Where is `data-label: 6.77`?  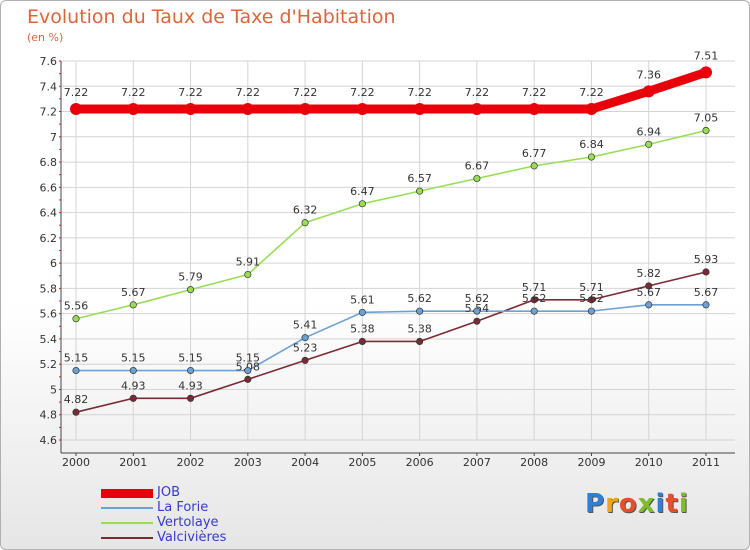
data-label: 6.77 is located at coordinates (534, 153).